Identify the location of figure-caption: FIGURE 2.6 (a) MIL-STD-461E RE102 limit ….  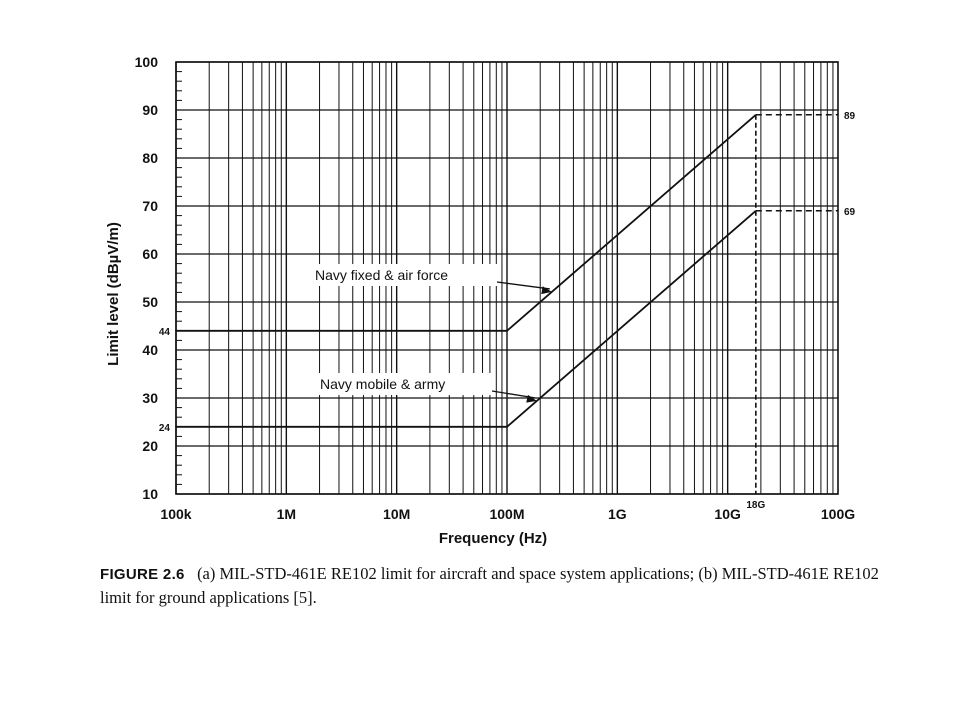
(490, 585).